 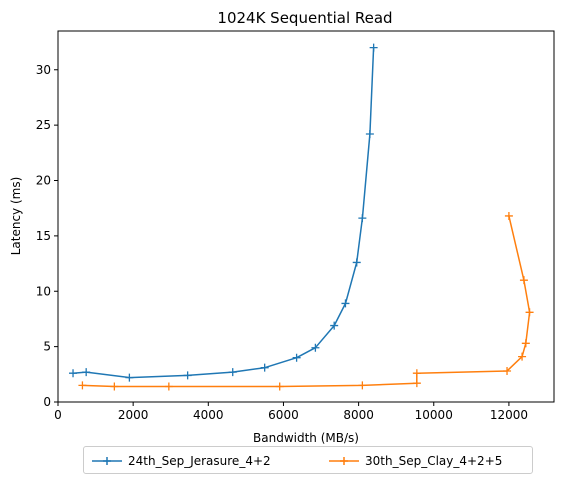 I want to click on chart-title: 1024K Sequential Read, so click(x=304, y=18).